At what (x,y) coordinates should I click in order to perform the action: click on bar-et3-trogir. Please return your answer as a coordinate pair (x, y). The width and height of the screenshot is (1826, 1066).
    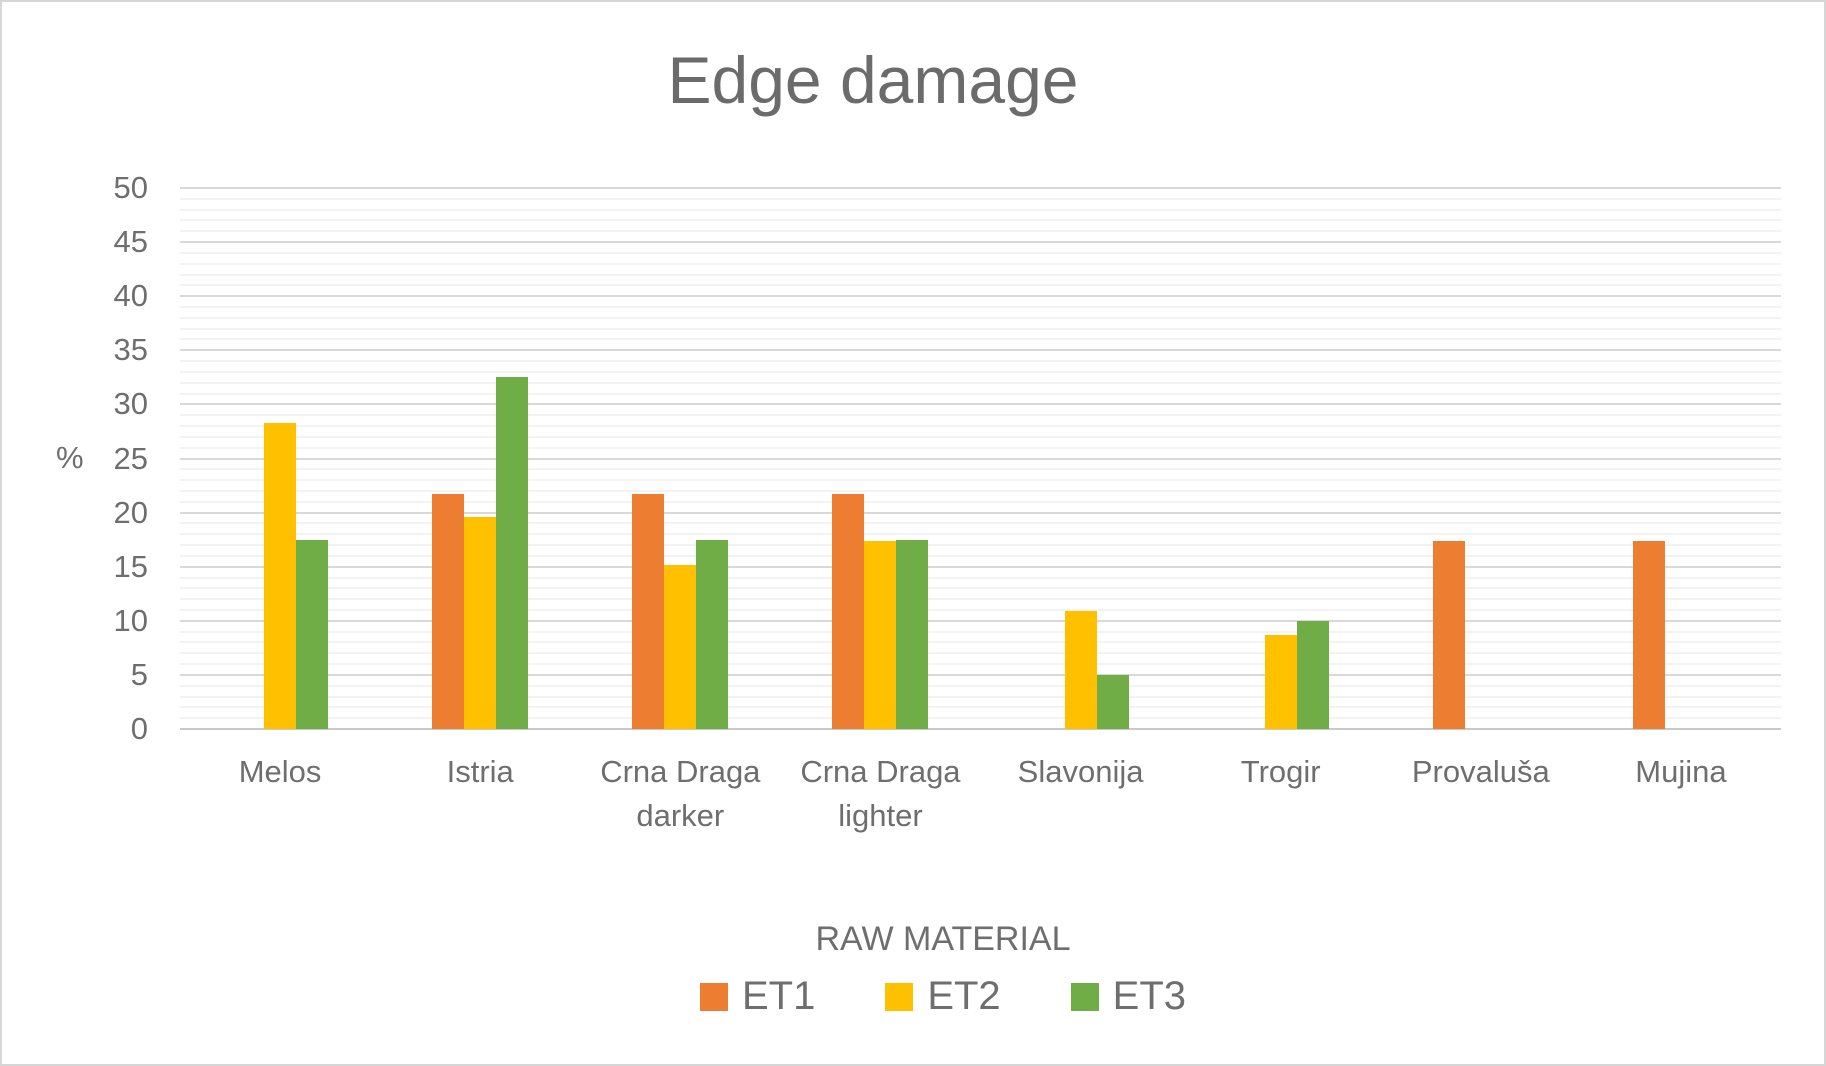
    Looking at the image, I should click on (1312, 674).